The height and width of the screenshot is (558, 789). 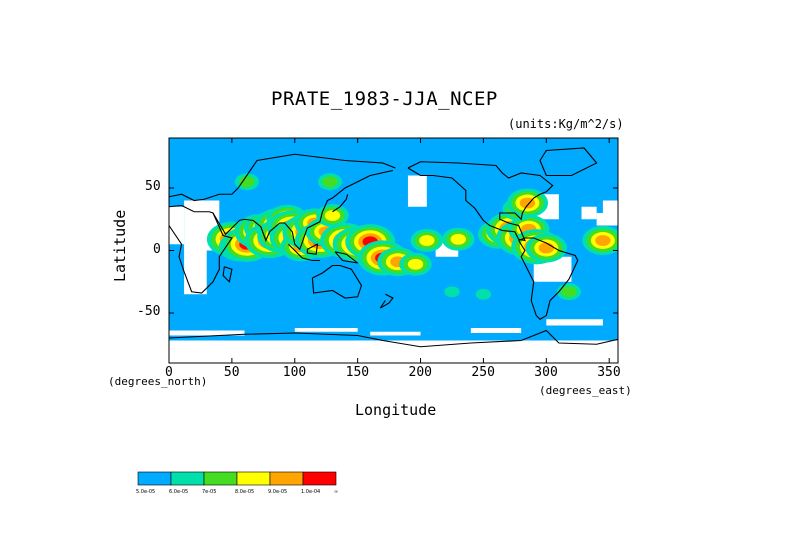 I want to click on legend-label: 7e-05, so click(x=209, y=492).